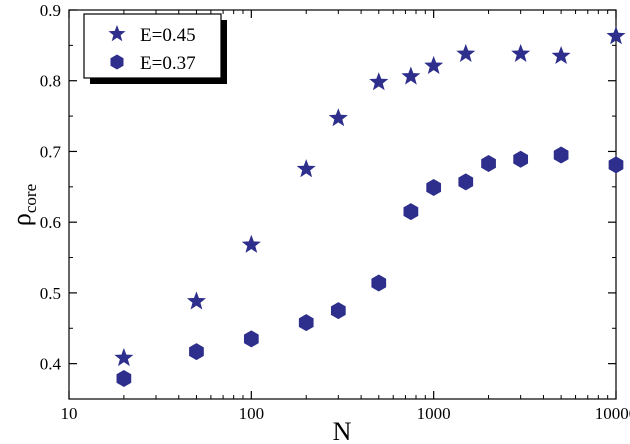 This screenshot has height=444, width=630. I want to click on legend-star-icon, so click(117, 33).